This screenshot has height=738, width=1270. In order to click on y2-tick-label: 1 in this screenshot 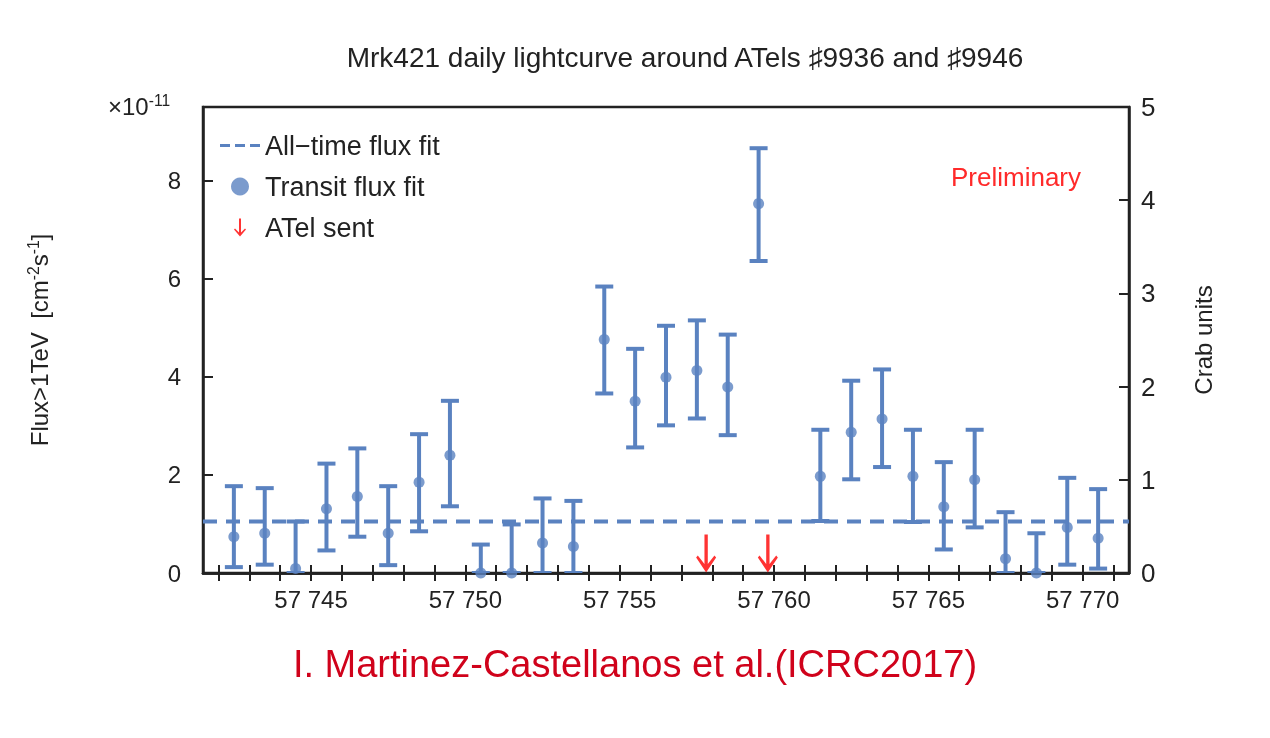, I will do `click(1148, 479)`.